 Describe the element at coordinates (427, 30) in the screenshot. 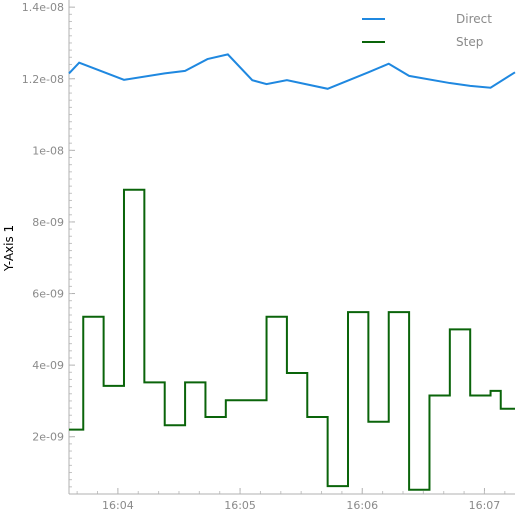

I see `legend: Direct Step` at that location.